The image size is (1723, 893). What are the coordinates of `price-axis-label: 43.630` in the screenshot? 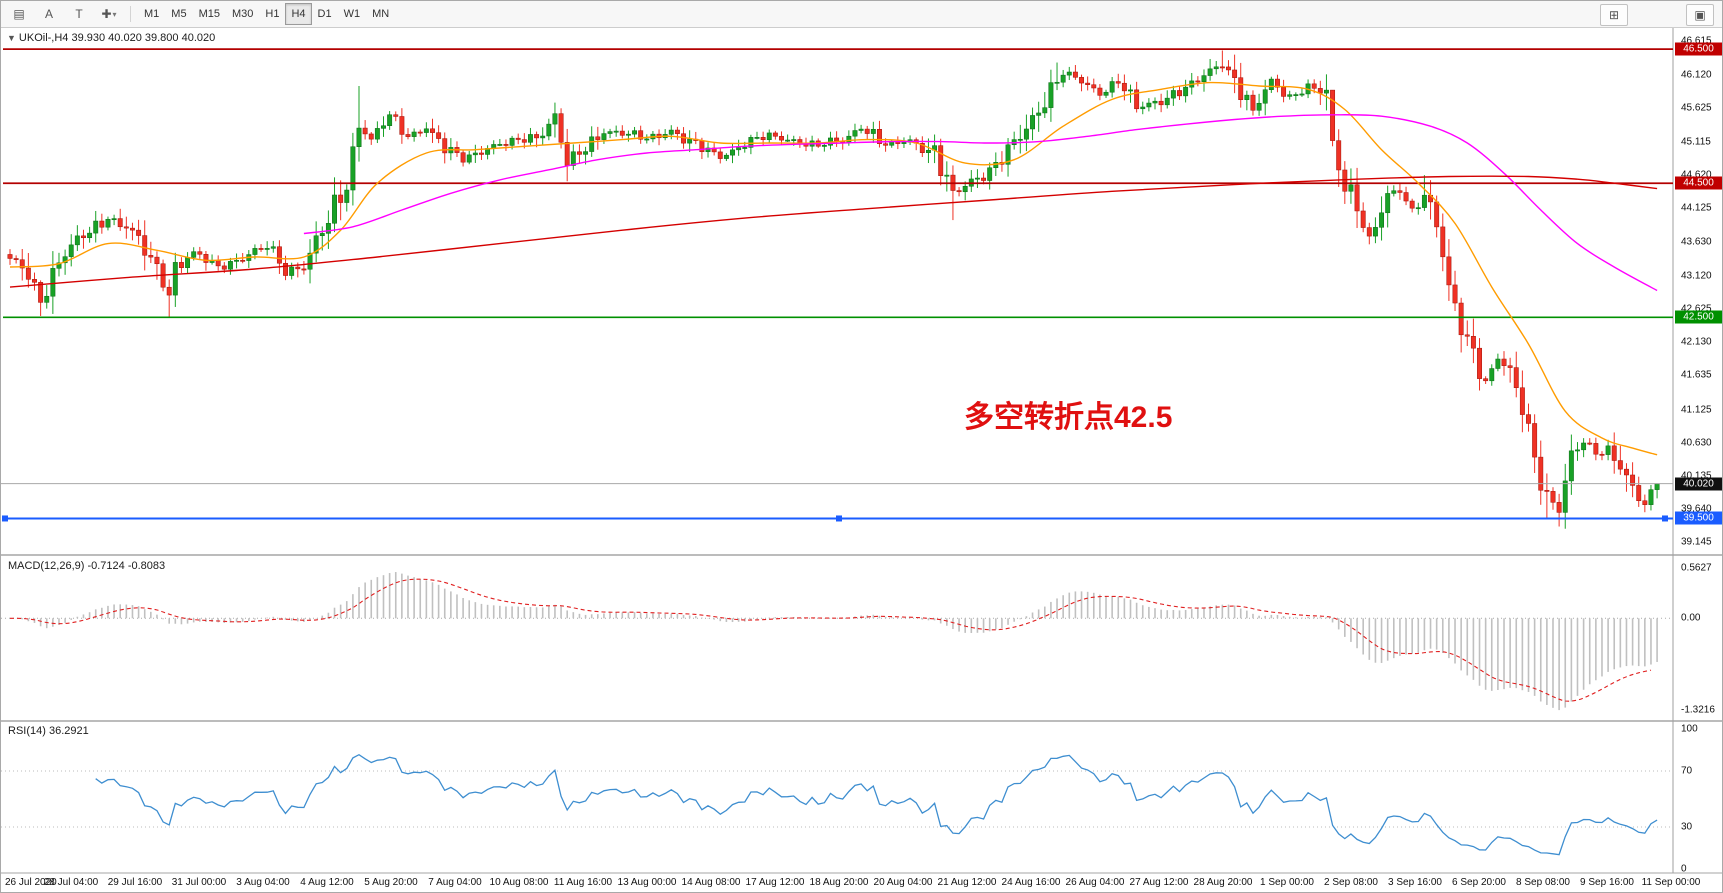 It's located at (1696, 242).